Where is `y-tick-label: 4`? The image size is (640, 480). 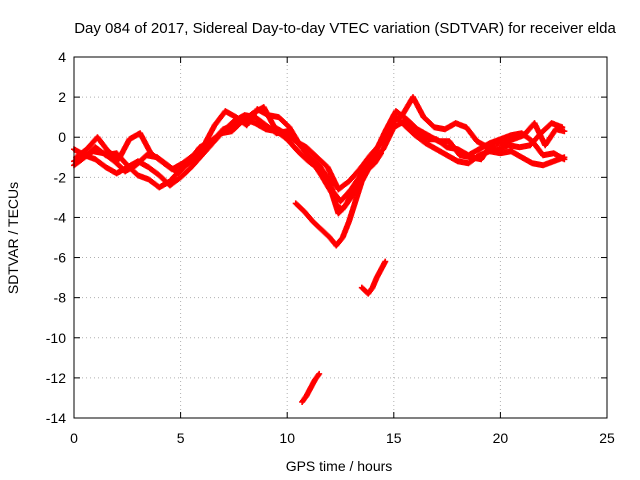
y-tick-label: 4 is located at coordinates (62, 57).